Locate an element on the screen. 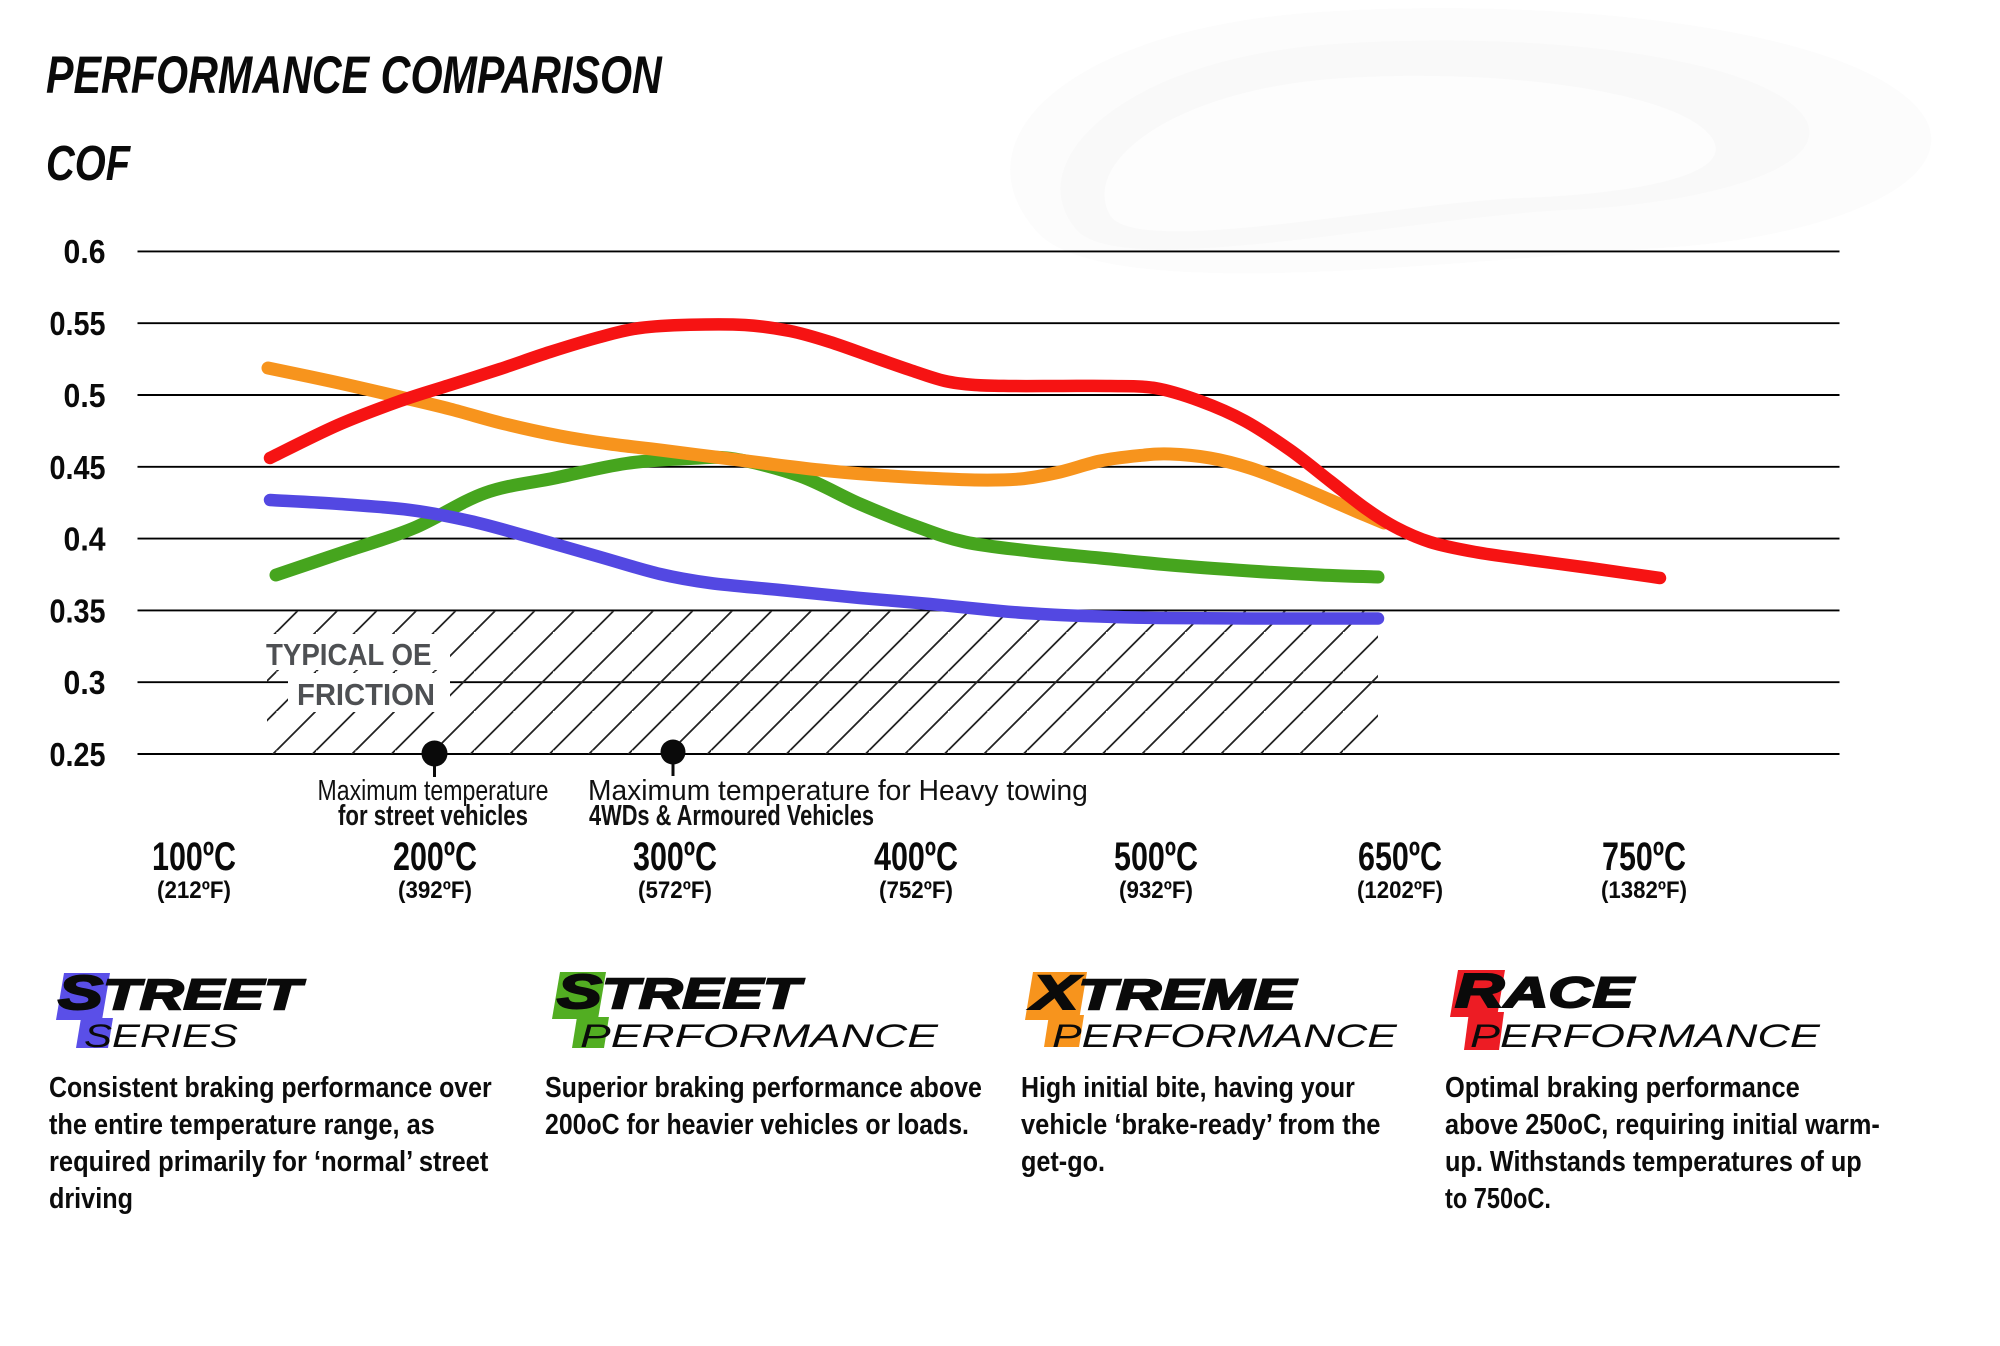 The width and height of the screenshot is (2000, 1346). svg-text:Superior braking performance a: Superior braking performance above is located at coordinates (763, 1087).